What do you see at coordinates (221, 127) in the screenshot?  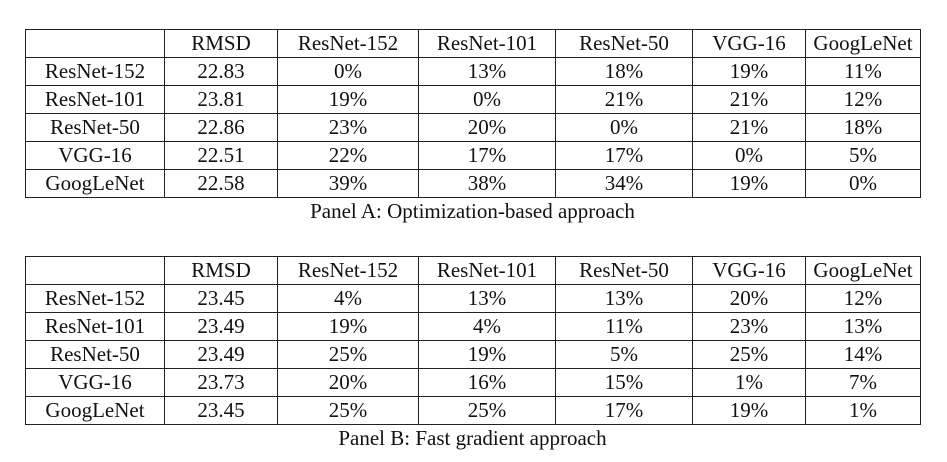 I see `table-cell: 22.86` at bounding box center [221, 127].